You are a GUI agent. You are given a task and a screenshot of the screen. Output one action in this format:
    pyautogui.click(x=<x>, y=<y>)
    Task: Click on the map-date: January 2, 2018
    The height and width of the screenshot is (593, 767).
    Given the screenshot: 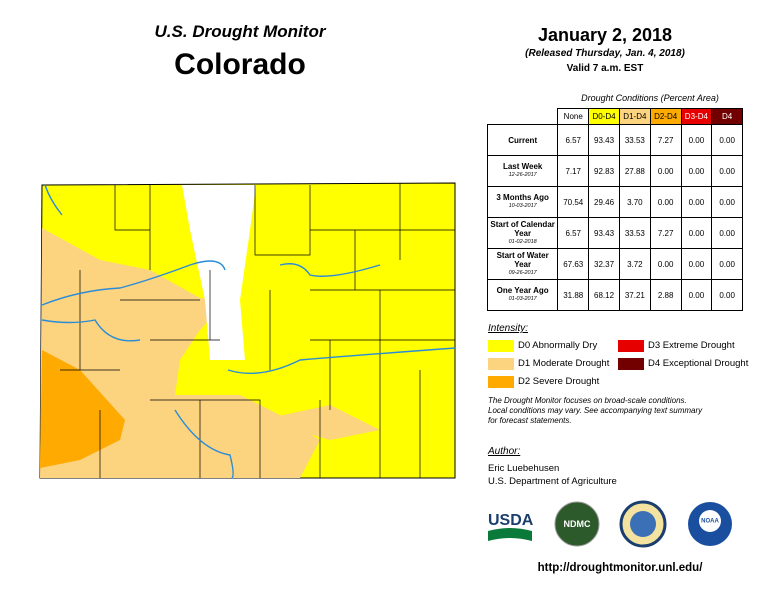 What is the action you would take?
    pyautogui.click(x=605, y=35)
    